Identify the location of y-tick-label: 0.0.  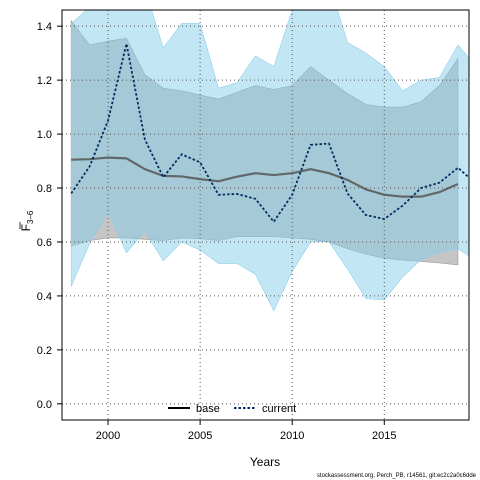
(44, 405).